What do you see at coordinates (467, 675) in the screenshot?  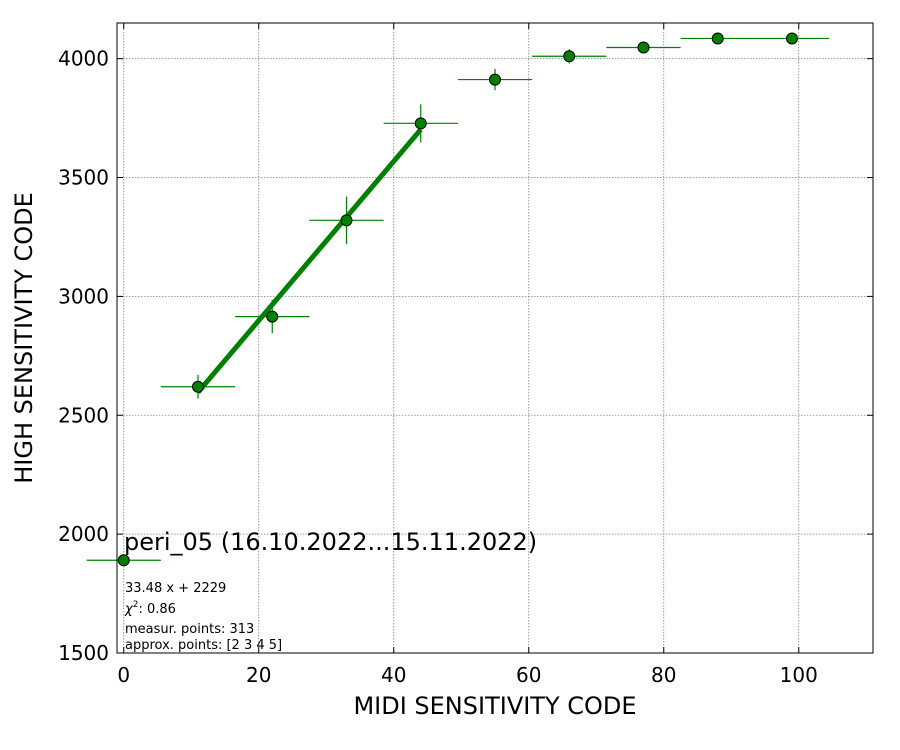 I see `x-tick-labels: 0 20 40 60 80 100` at bounding box center [467, 675].